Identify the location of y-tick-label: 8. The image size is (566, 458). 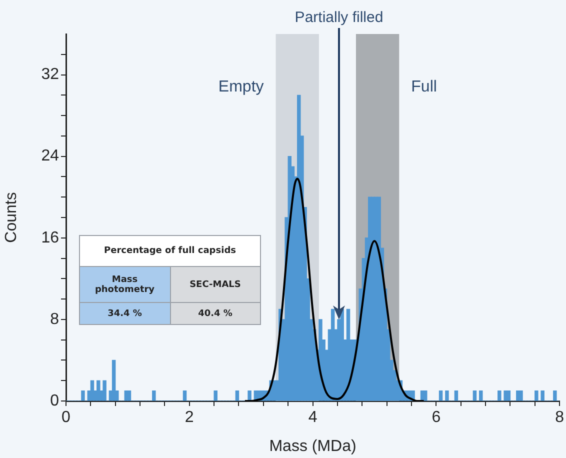
(55, 319).